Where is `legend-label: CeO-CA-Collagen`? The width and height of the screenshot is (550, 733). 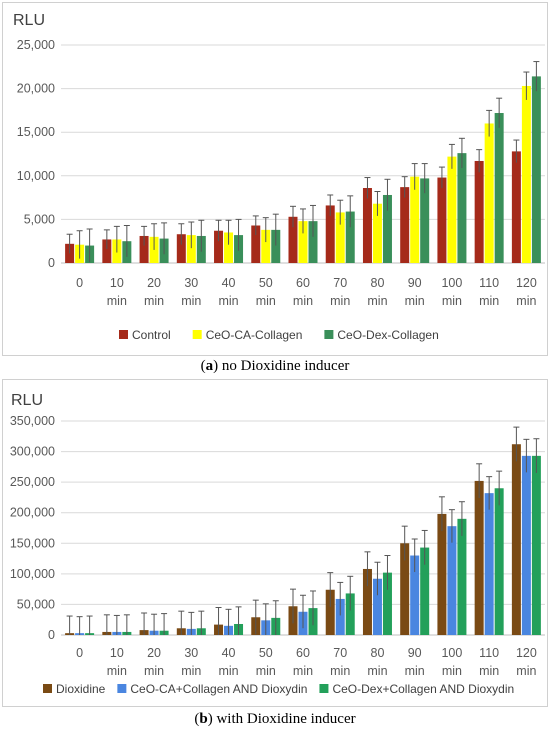 legend-label: CeO-CA-Collagen is located at coordinates (254, 335).